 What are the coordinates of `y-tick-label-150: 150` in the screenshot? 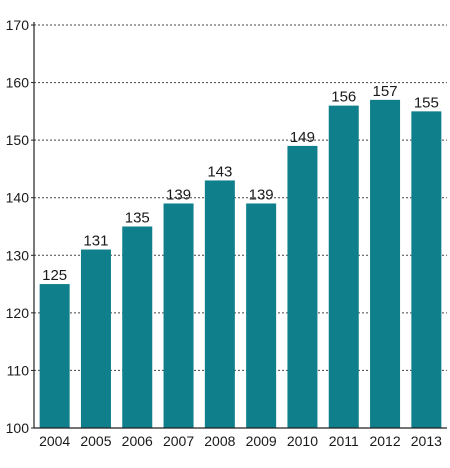 It's located at (18, 140).